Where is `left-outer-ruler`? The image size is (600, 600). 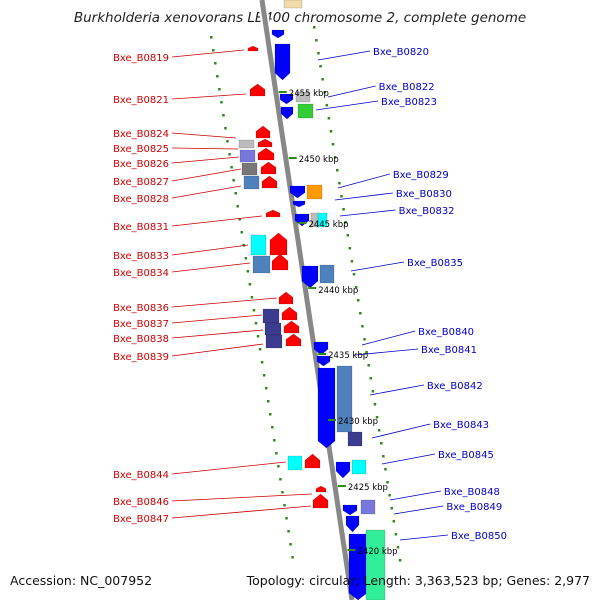
left-outer-ruler is located at coordinates (252, 297).